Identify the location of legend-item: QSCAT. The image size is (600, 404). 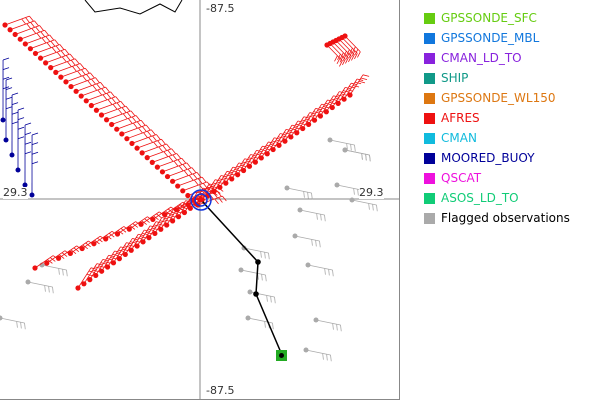
(512, 178).